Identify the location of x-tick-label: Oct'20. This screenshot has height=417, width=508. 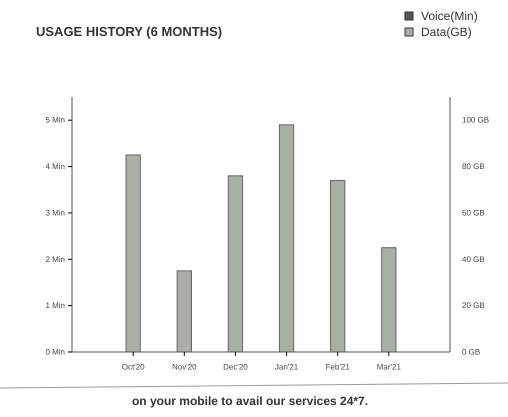
(134, 367).